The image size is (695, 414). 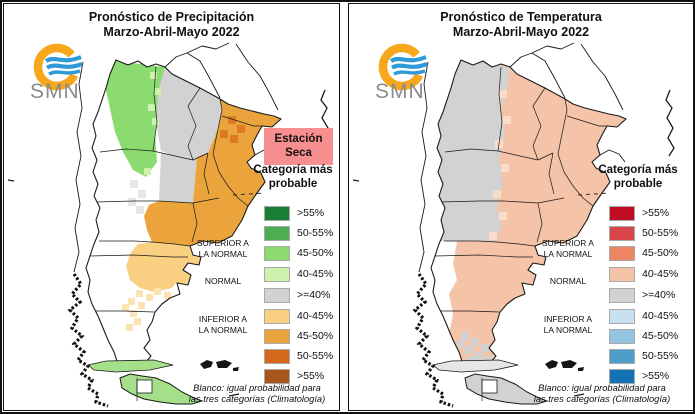 What do you see at coordinates (298, 139) in the screenshot?
I see `dry-season-line-1: Estación` at bounding box center [298, 139].